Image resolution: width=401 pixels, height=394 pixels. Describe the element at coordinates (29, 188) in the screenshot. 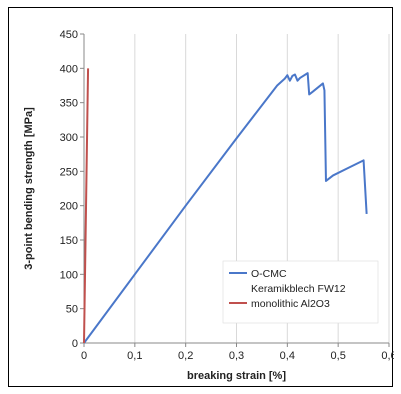

I see `y-axis-title: 3-point bending strength [MPa]` at that location.